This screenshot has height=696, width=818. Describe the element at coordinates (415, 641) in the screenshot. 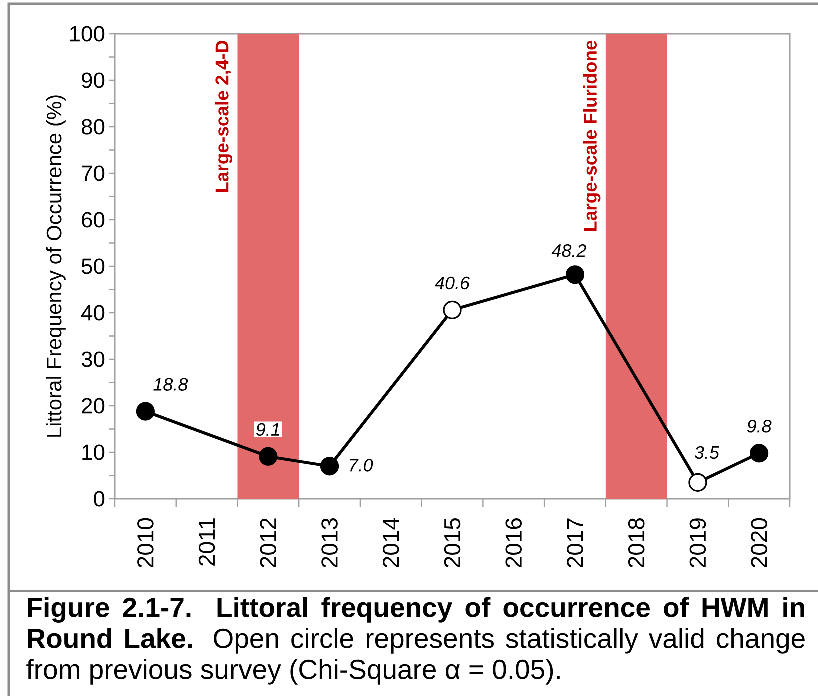

I see `text: Figure 2.1-7. Littoral frequency of occurrence of HWM in Round Lake. Open circle represents statistically valid change from previous survey (Chi-Square α = 0.05).` at that location.